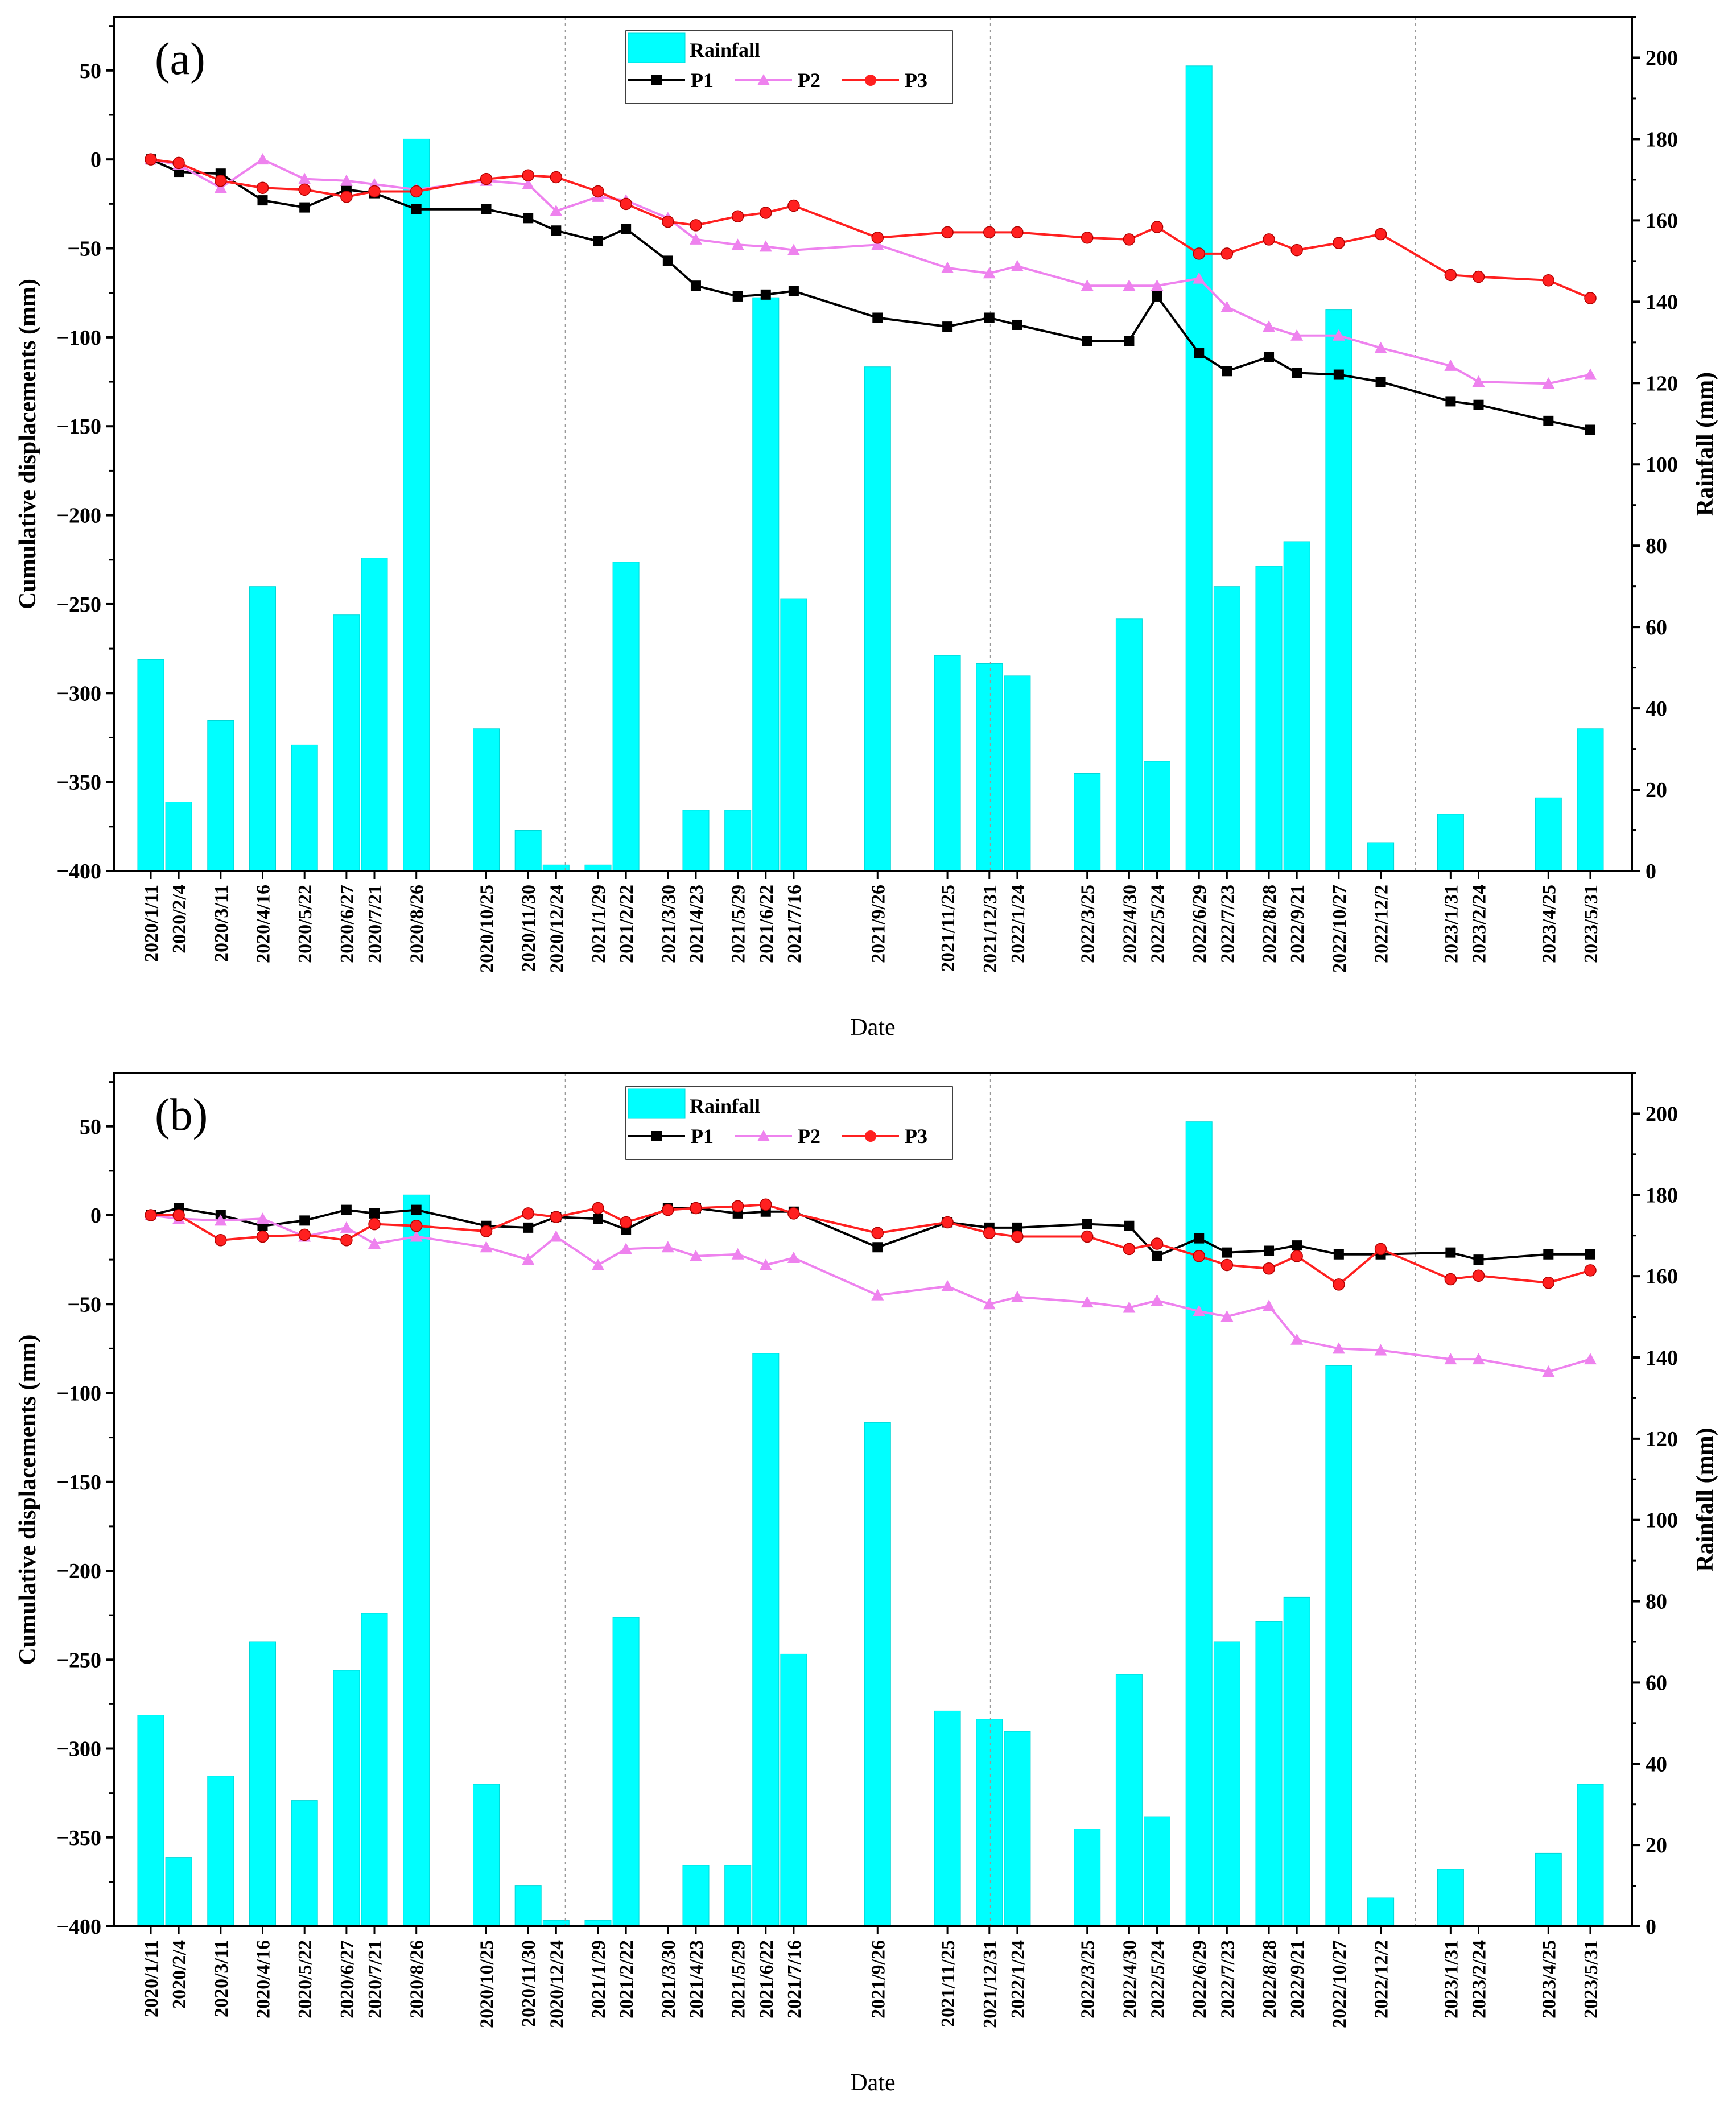  Describe the element at coordinates (657, 1103) in the screenshot. I see `legend-rainfall-swatch` at that location.